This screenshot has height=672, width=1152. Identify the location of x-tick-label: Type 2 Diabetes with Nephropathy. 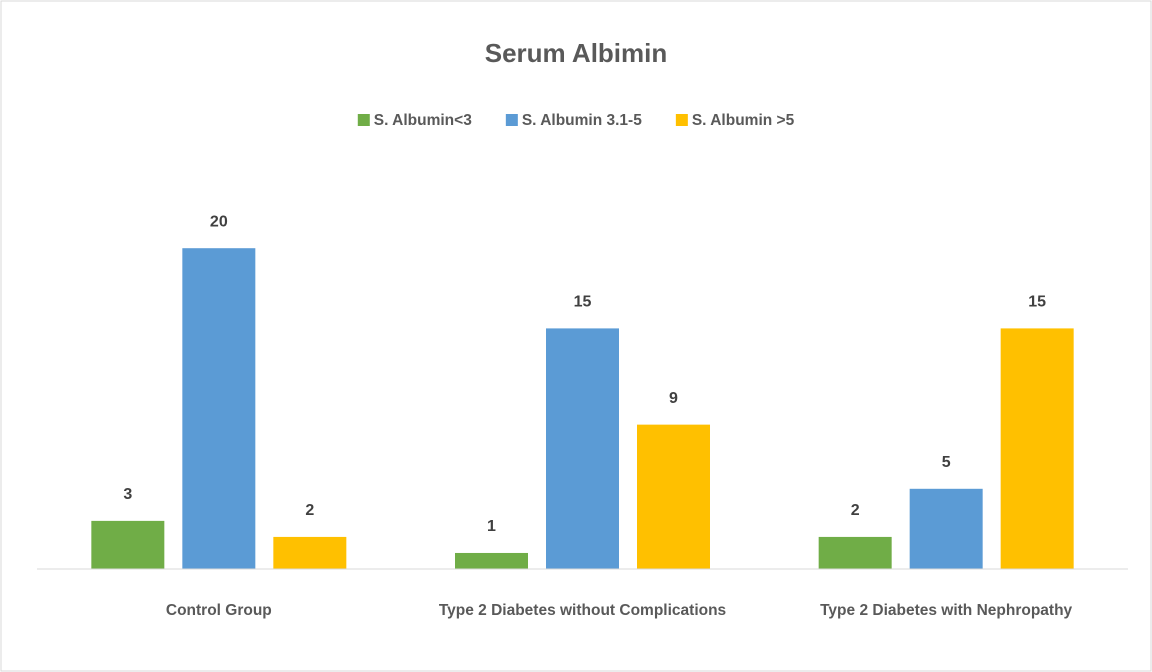
(946, 610).